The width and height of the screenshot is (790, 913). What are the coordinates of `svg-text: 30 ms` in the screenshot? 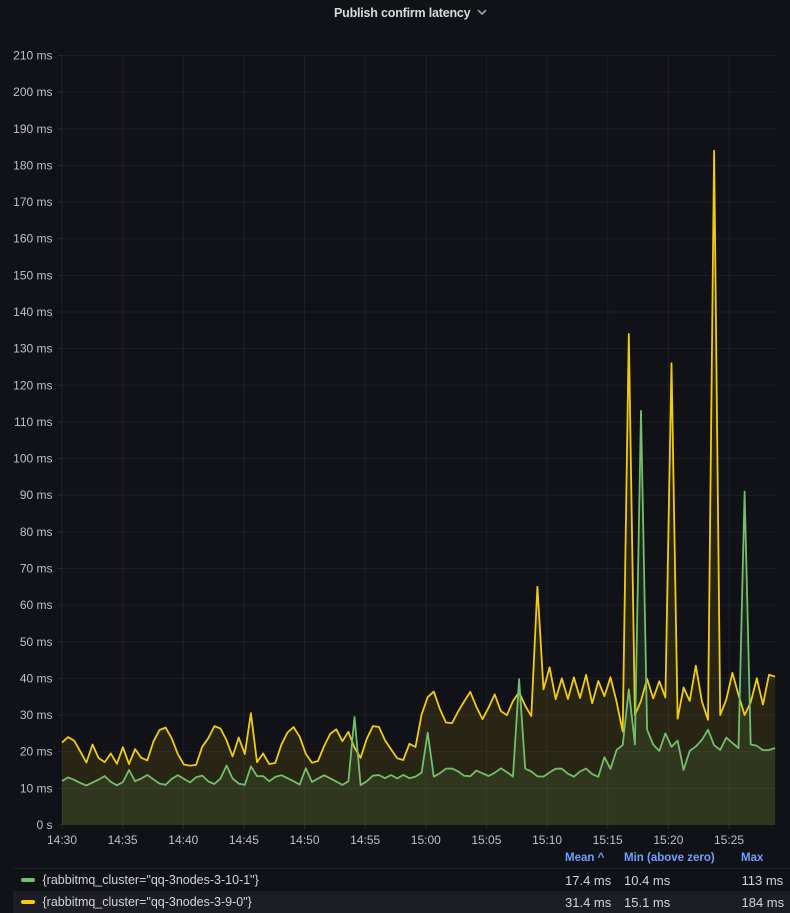 It's located at (36, 715).